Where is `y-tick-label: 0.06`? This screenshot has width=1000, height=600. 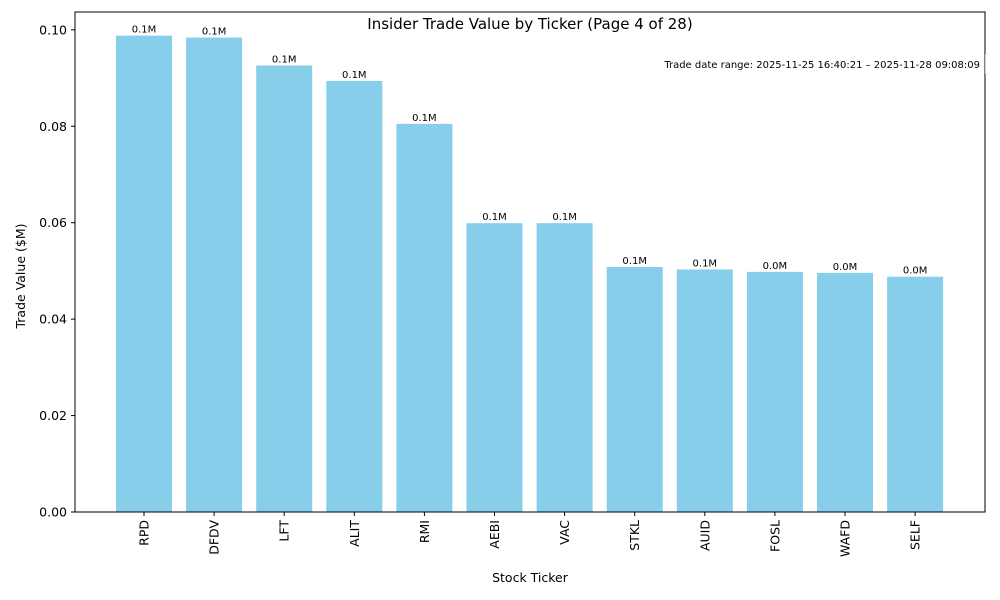
y-tick-label: 0.06 is located at coordinates (53, 222).